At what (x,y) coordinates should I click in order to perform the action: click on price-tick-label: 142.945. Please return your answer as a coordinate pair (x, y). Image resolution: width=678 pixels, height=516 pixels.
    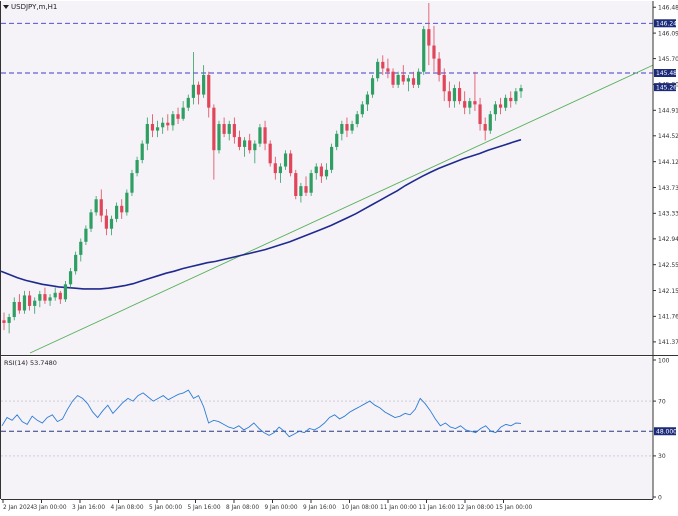
    Looking at the image, I should click on (668, 239).